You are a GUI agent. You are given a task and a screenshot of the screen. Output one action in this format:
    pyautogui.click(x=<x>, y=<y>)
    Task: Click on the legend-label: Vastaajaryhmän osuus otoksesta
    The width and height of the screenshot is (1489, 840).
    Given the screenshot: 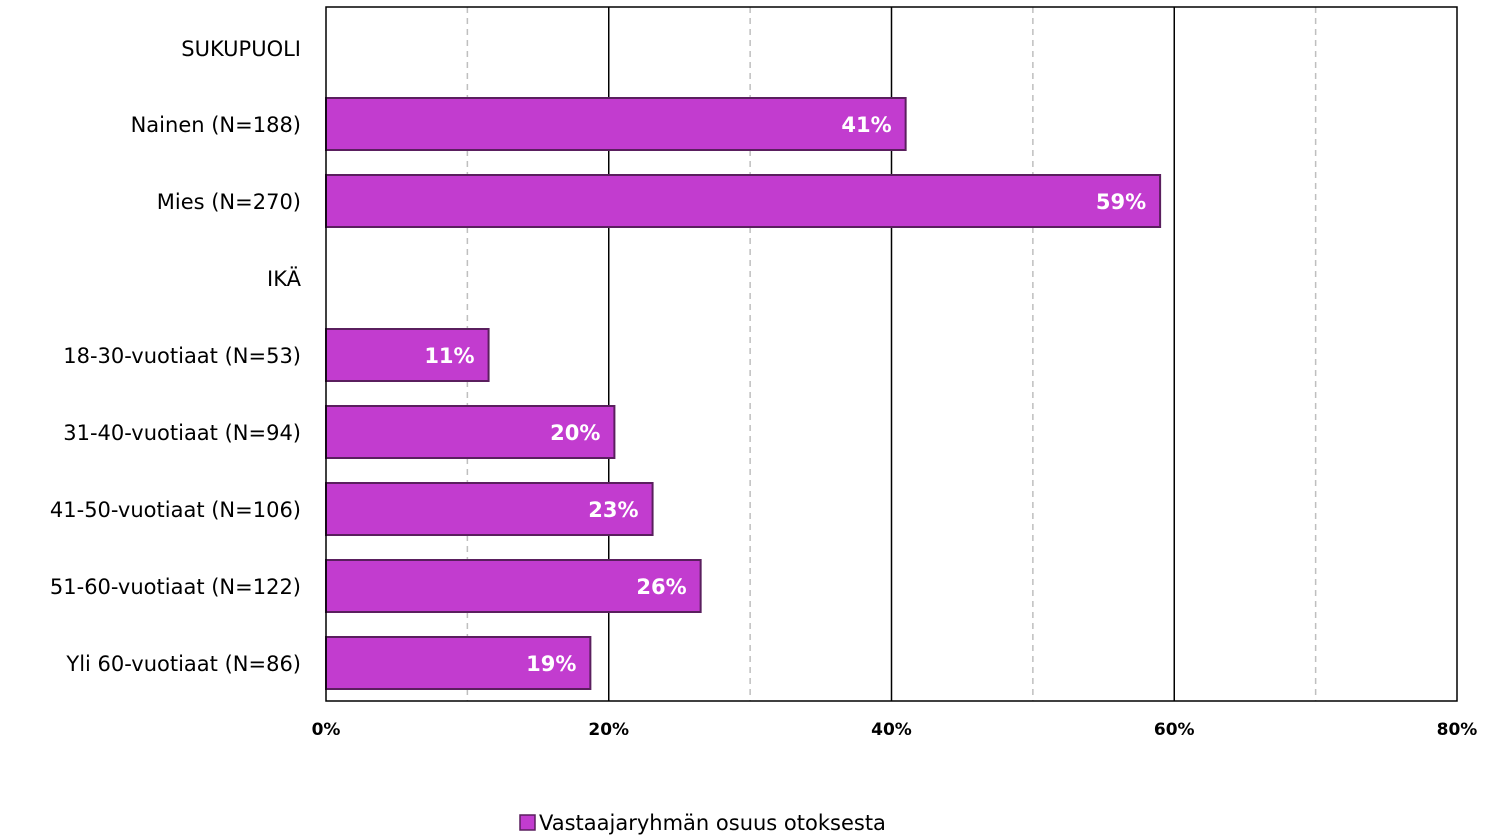 What is the action you would take?
    pyautogui.click(x=712, y=823)
    